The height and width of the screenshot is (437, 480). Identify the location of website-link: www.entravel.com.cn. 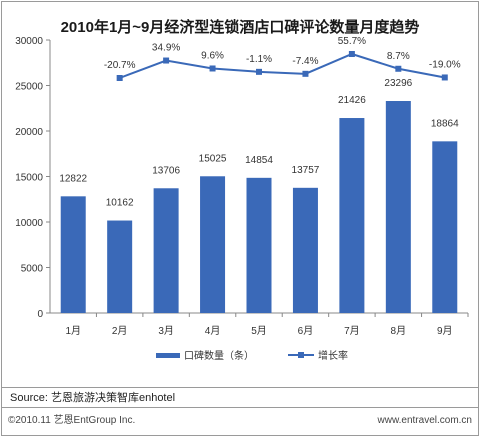
(424, 420).